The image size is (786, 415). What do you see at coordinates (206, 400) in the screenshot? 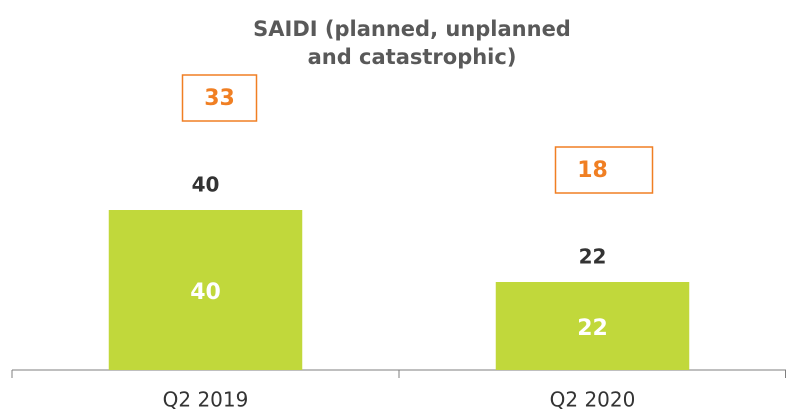
I see `x-tick-label: Q2 2019` at bounding box center [206, 400].